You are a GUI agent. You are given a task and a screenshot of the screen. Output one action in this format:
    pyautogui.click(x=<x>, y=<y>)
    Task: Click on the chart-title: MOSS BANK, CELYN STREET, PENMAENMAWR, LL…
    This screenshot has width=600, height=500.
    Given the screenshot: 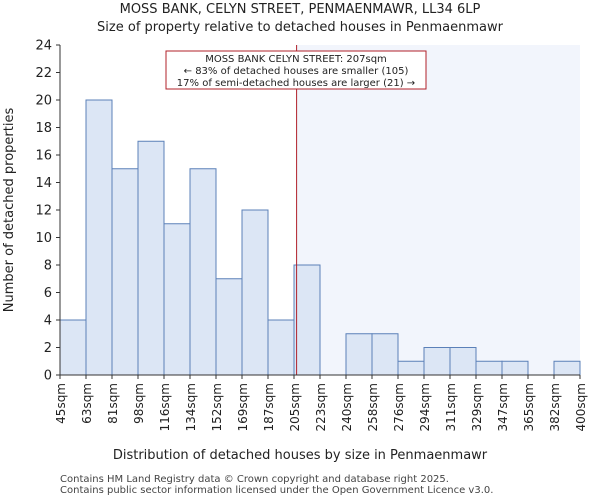 What is the action you would take?
    pyautogui.click(x=300, y=9)
    